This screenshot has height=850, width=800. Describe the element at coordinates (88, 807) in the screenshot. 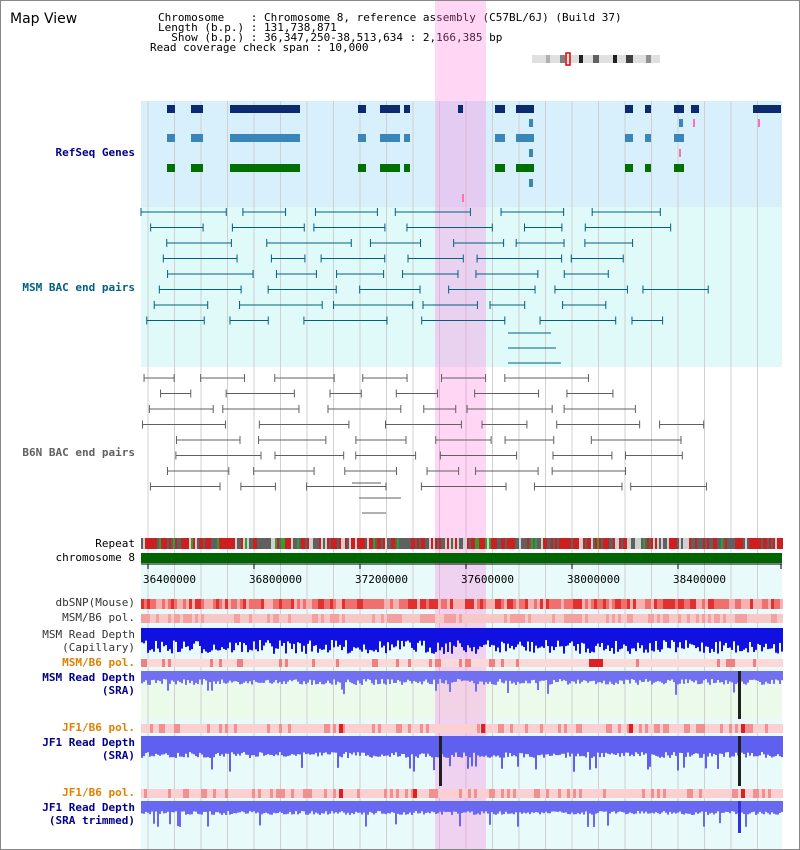

I see `track-label-jf1-depth-trimmed: JF1 Read Depth` at that location.